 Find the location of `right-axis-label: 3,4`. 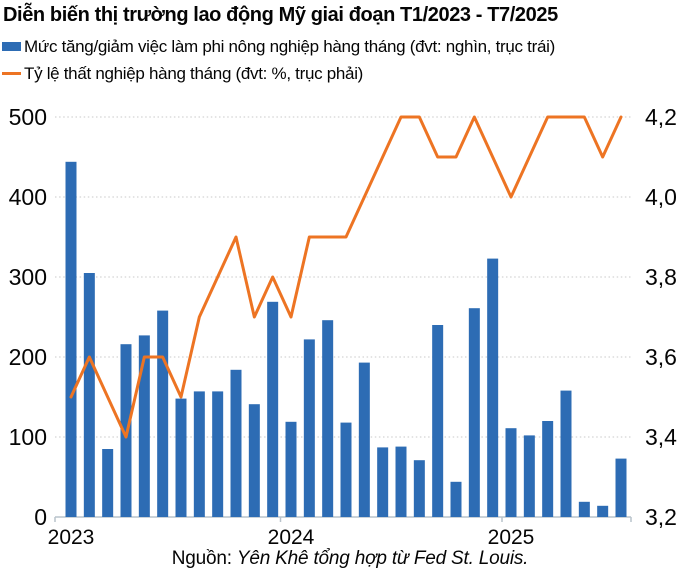

right-axis-label: 3,4 is located at coordinates (661, 437).